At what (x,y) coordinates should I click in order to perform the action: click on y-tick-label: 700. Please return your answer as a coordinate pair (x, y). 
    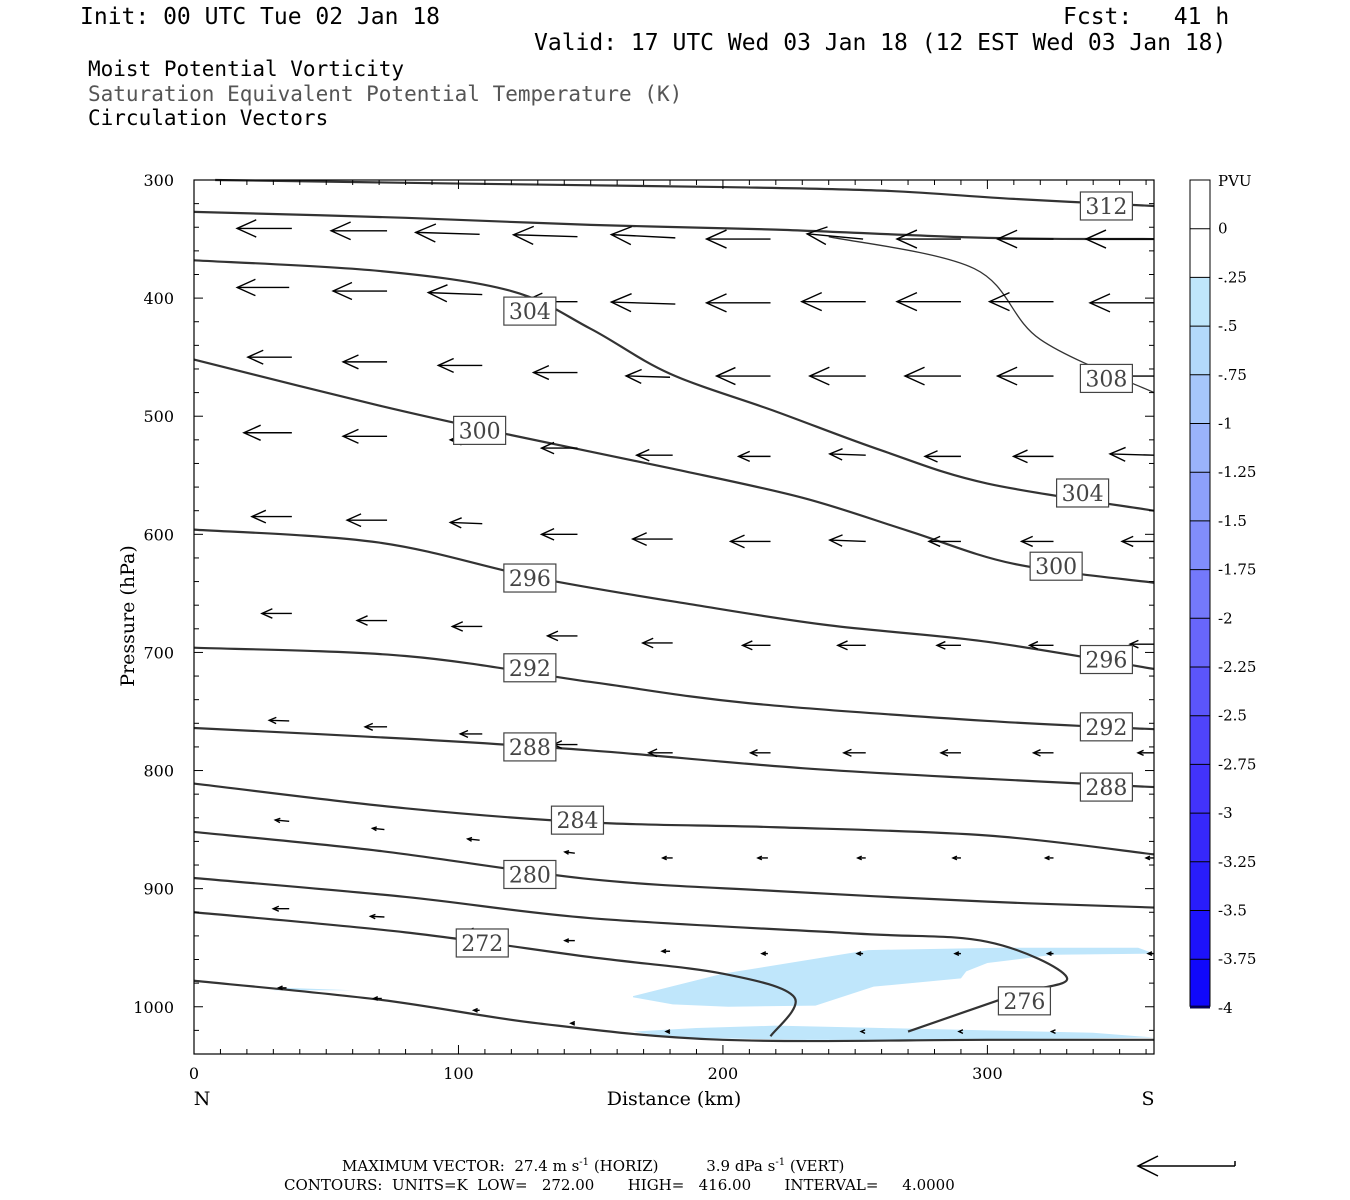
    Looking at the image, I should click on (158, 652).